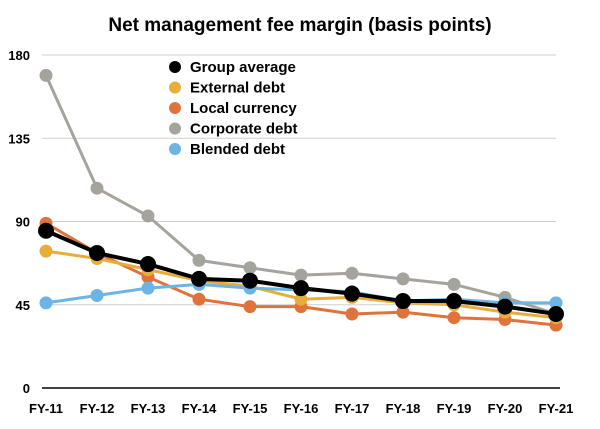 Image resolution: width=600 pixels, height=429 pixels. I want to click on legend-item: Group average, so click(232, 67).